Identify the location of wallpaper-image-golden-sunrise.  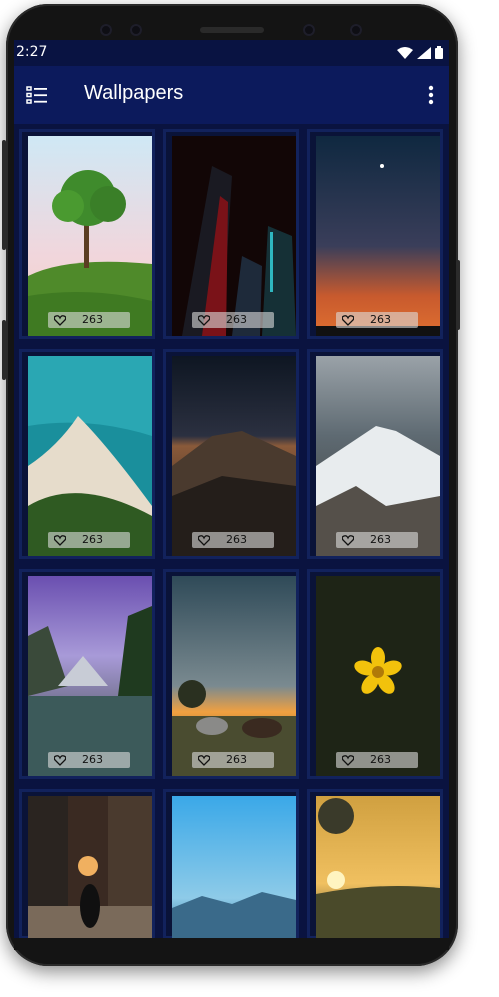
(378, 867).